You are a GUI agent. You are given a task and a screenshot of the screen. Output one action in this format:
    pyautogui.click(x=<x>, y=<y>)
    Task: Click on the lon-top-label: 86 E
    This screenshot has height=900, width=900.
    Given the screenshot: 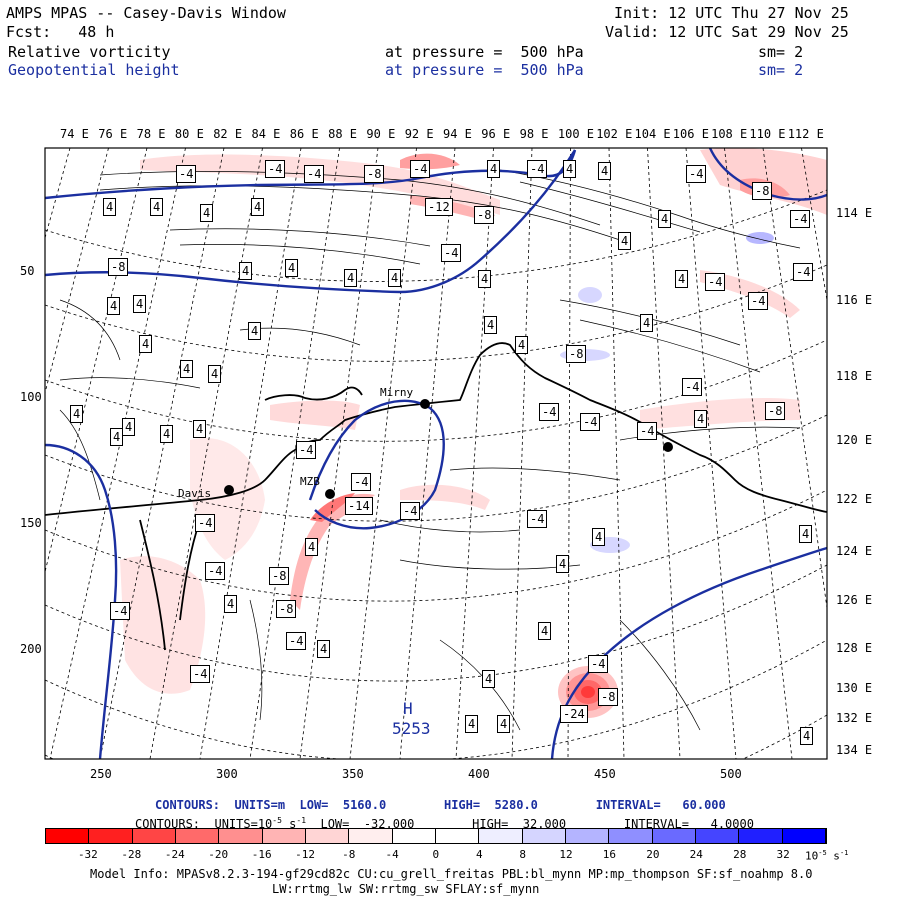 What is the action you would take?
    pyautogui.click(x=304, y=134)
    